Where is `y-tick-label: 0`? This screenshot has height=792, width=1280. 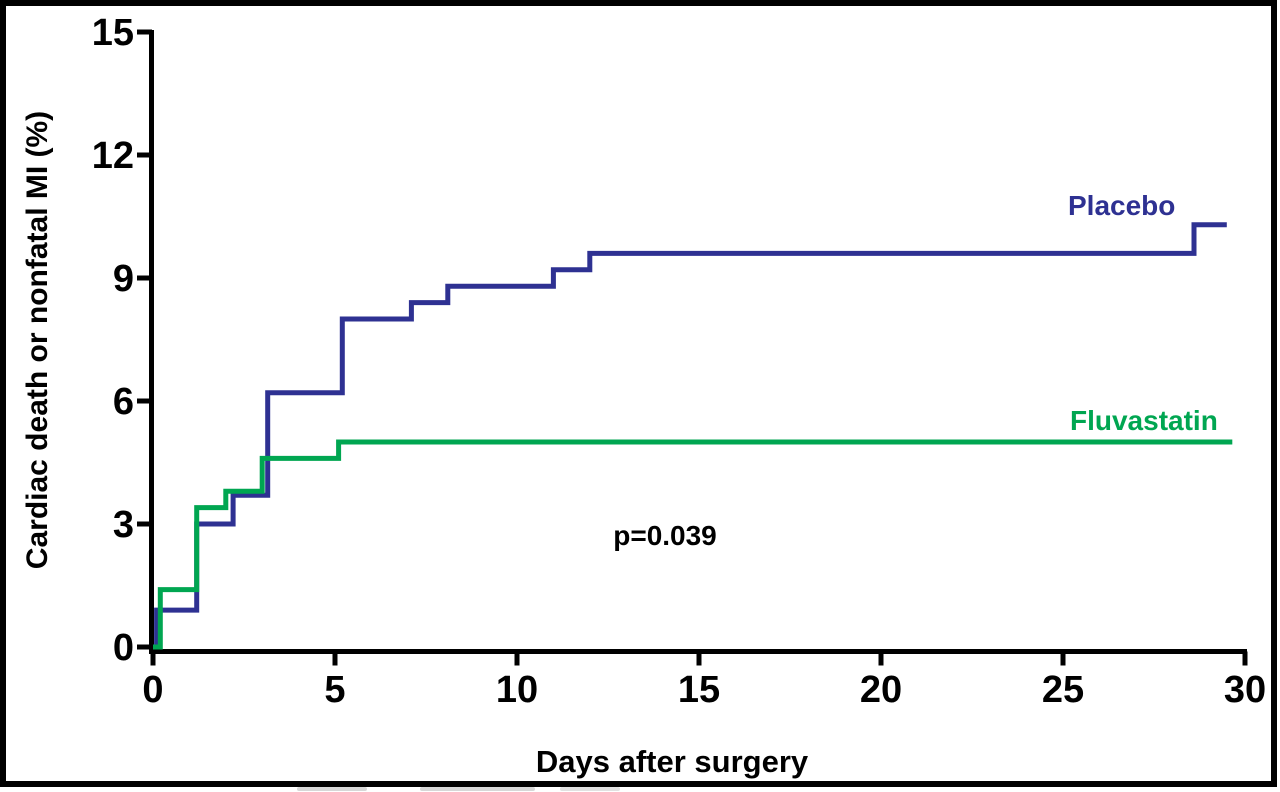 y-tick-label: 0 is located at coordinates (123, 648).